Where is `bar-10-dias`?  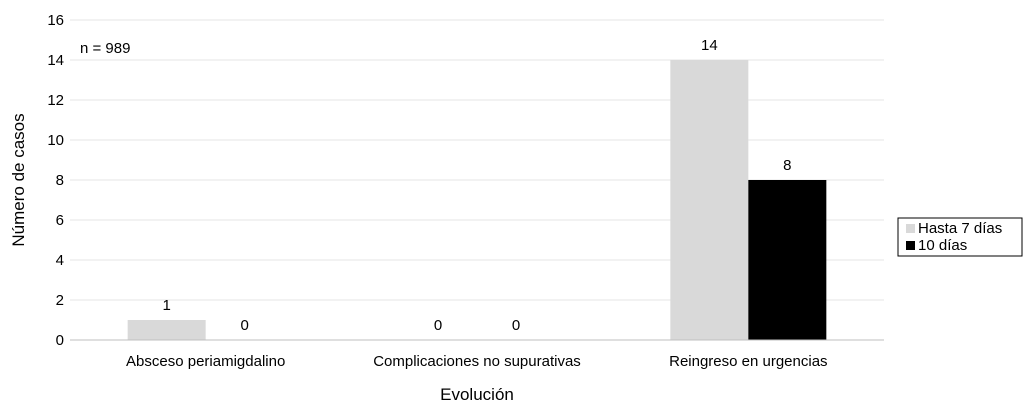 bar-10-dias is located at coordinates (787, 260).